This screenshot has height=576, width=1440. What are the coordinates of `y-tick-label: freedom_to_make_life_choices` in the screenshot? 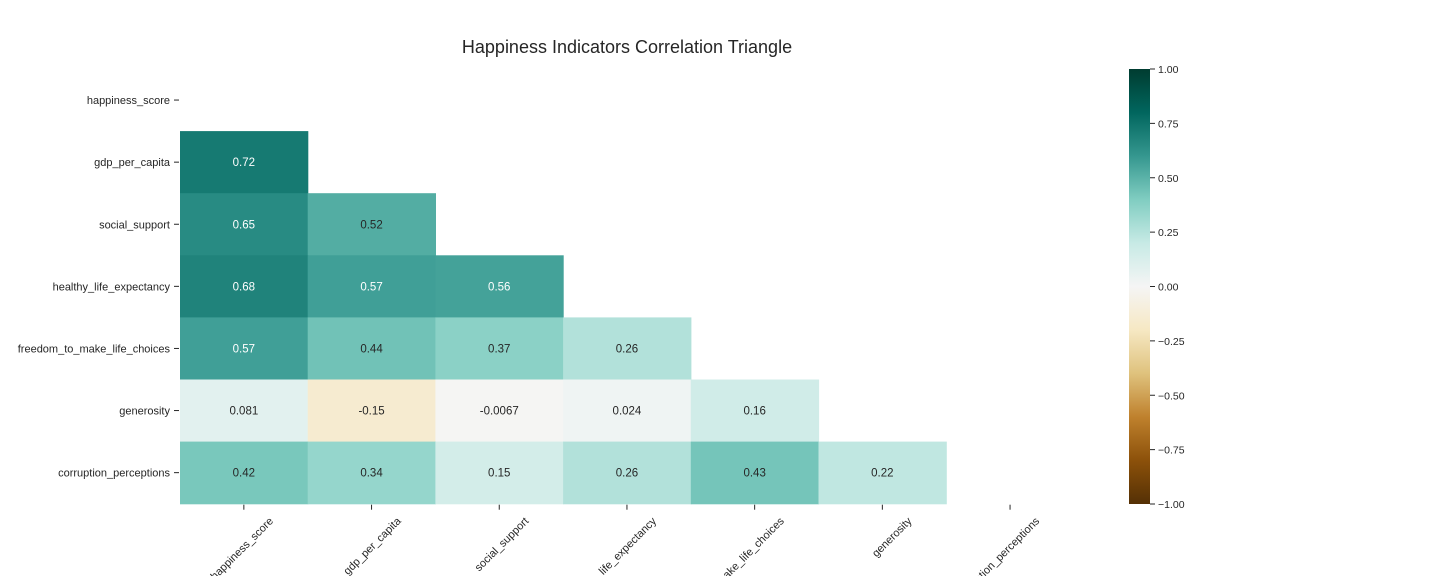 It's located at (94, 349).